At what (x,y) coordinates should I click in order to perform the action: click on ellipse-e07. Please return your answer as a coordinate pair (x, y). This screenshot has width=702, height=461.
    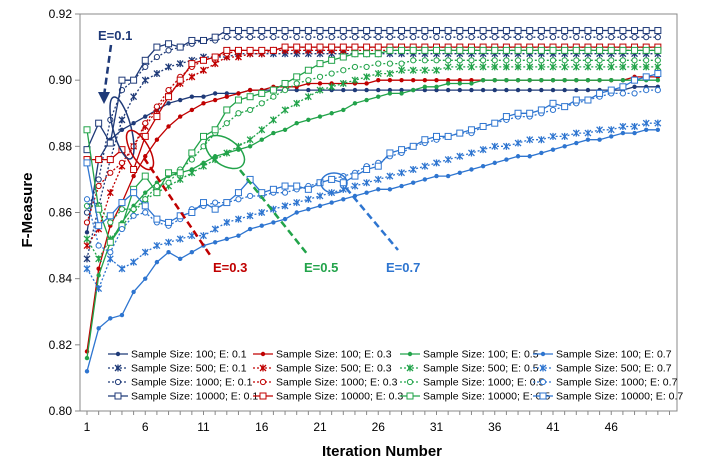
    Looking at the image, I should click on (334, 183).